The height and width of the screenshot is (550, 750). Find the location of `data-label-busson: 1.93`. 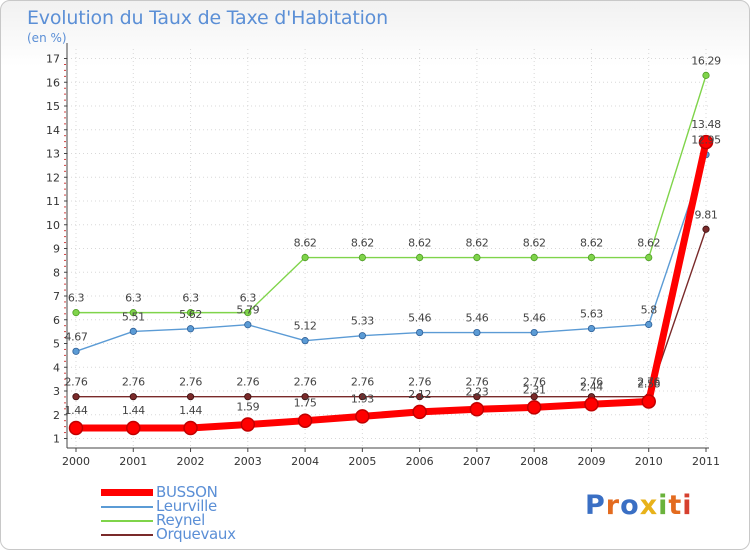

data-label-busson: 1.93 is located at coordinates (362, 398).